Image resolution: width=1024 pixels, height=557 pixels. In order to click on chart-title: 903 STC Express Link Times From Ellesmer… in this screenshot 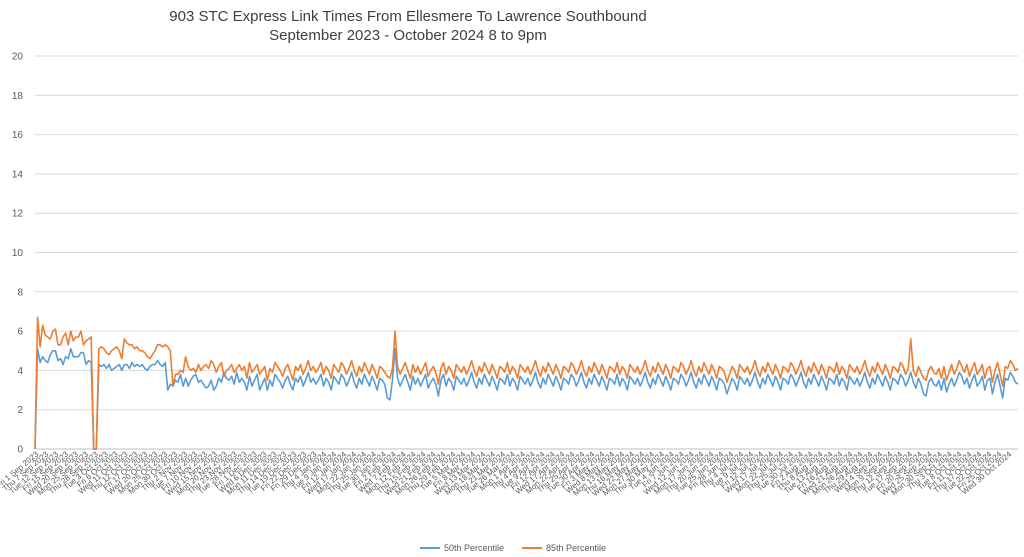, I will do `click(407, 16)`.